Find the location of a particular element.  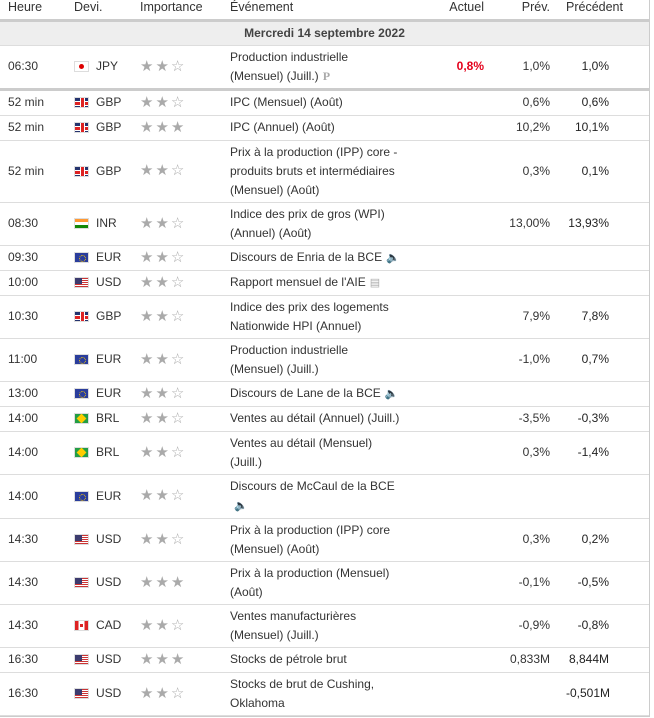

event-name: Ventes au détail (Mensuel) (Juill.) is located at coordinates (301, 452).